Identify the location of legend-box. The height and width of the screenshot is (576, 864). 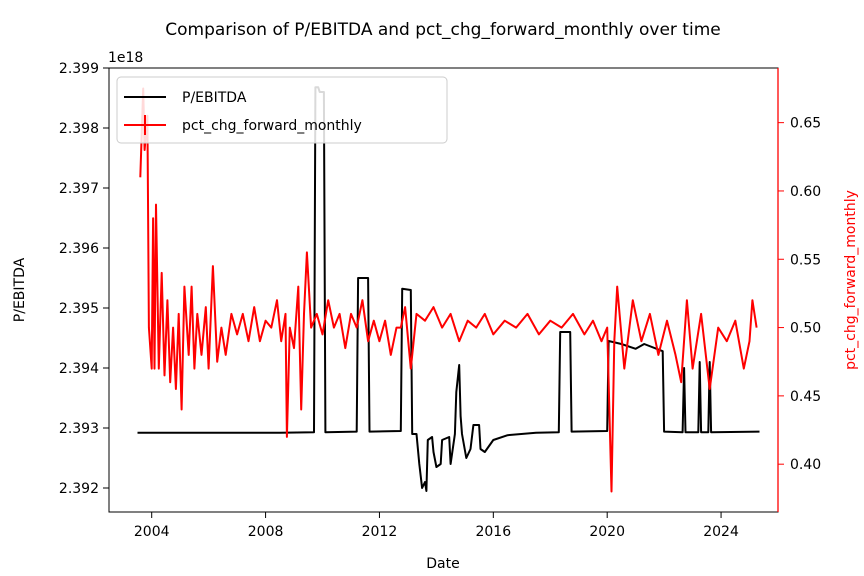
(282, 110).